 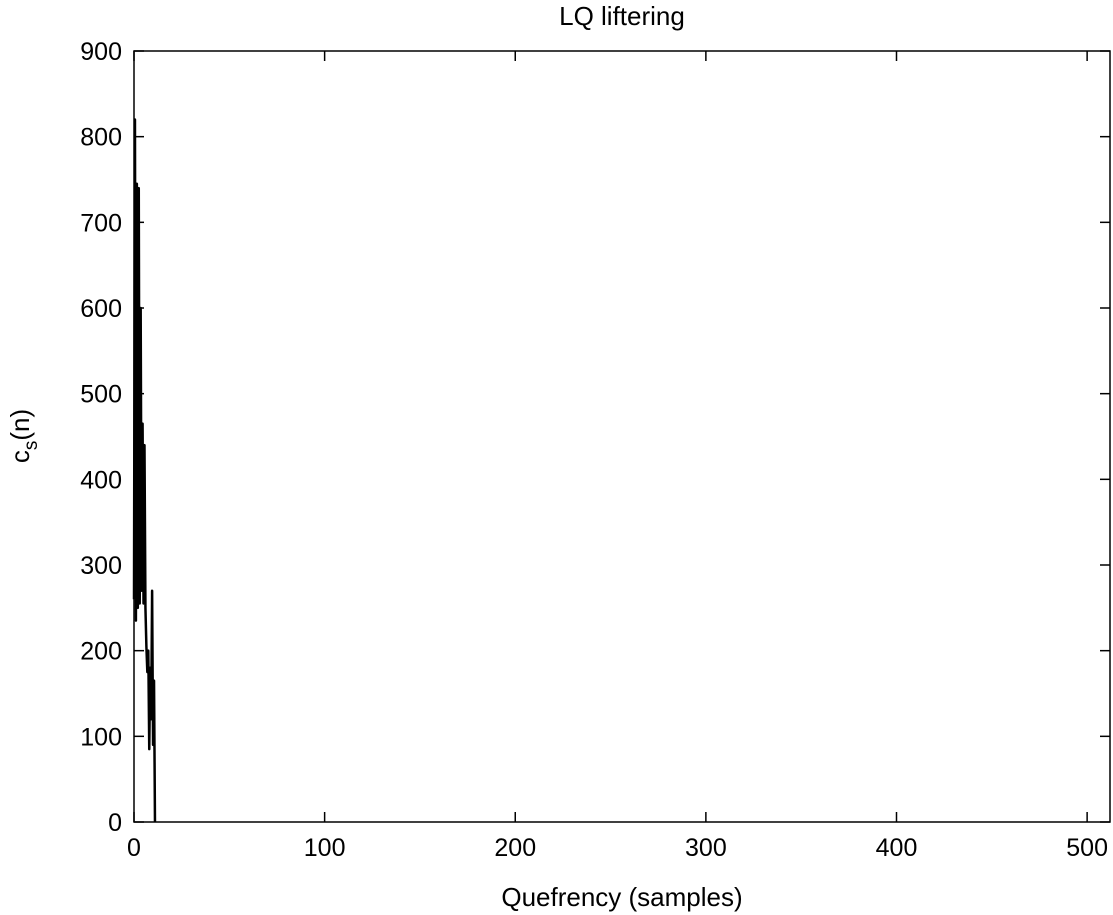 What do you see at coordinates (101, 652) in the screenshot?
I see `y-tick-label: 200` at bounding box center [101, 652].